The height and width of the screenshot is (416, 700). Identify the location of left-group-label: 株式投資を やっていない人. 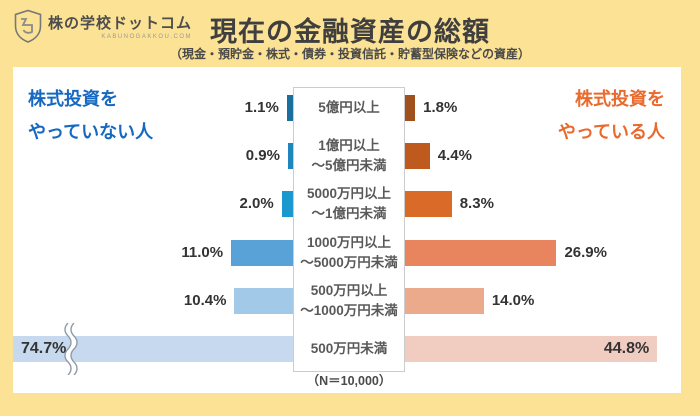
(91, 116).